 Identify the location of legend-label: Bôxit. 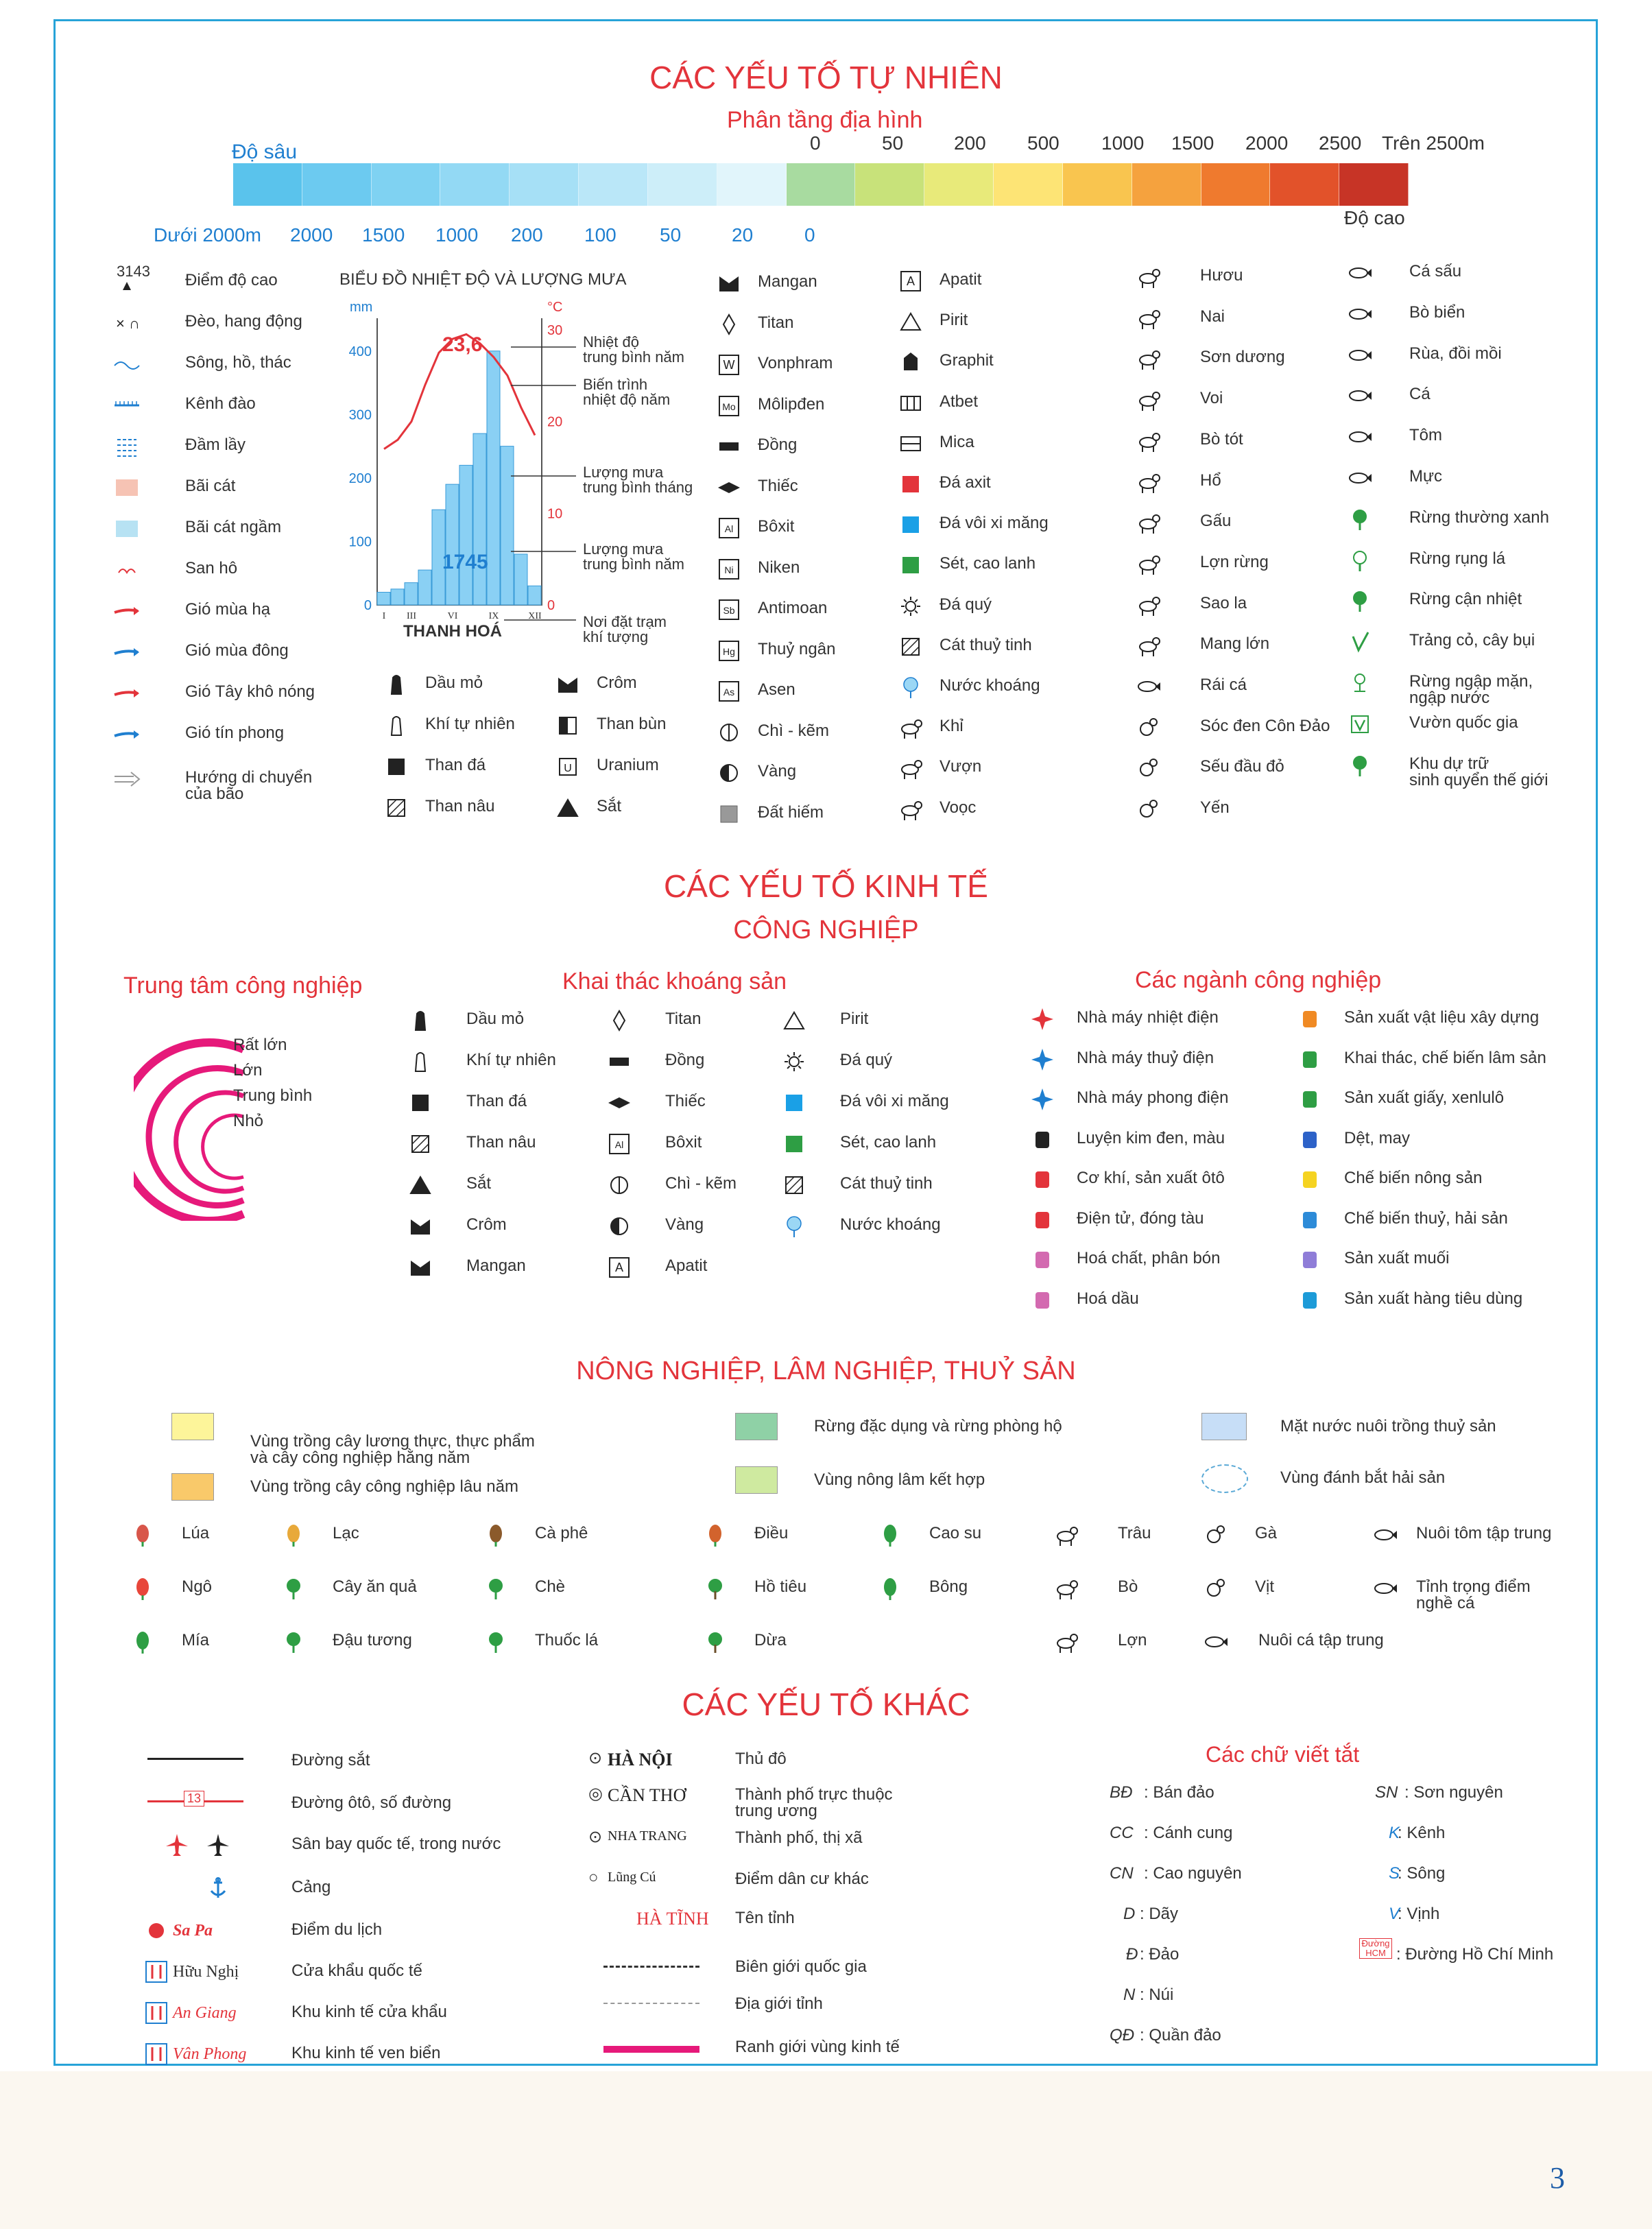
(776, 526).